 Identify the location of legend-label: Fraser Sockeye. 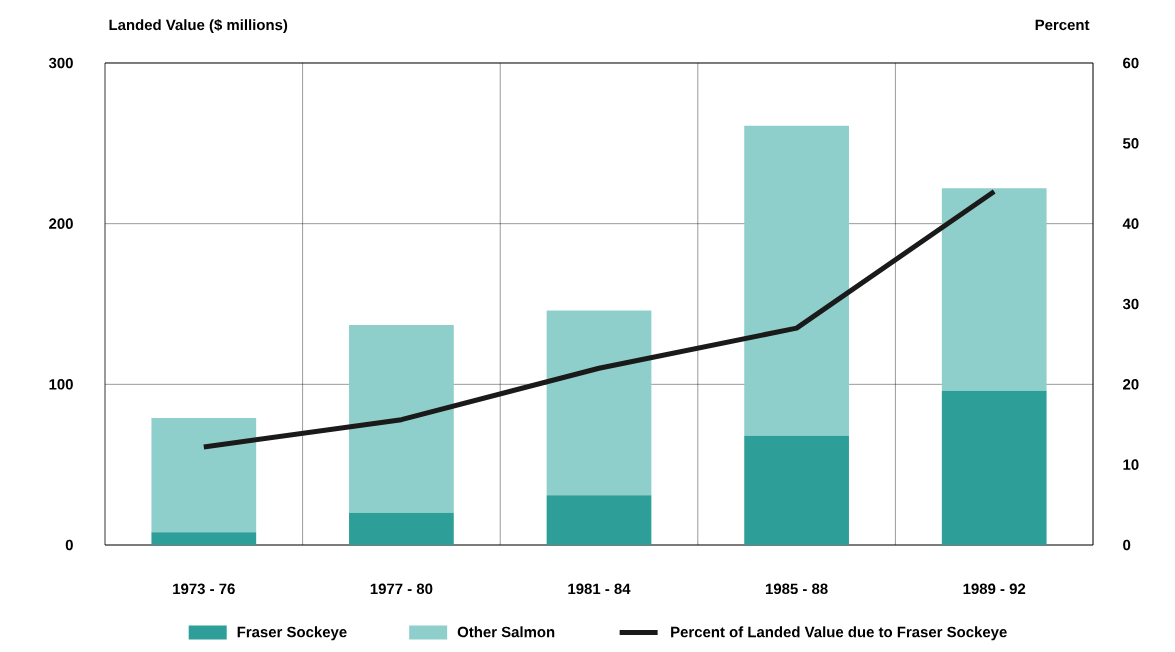
(292, 633).